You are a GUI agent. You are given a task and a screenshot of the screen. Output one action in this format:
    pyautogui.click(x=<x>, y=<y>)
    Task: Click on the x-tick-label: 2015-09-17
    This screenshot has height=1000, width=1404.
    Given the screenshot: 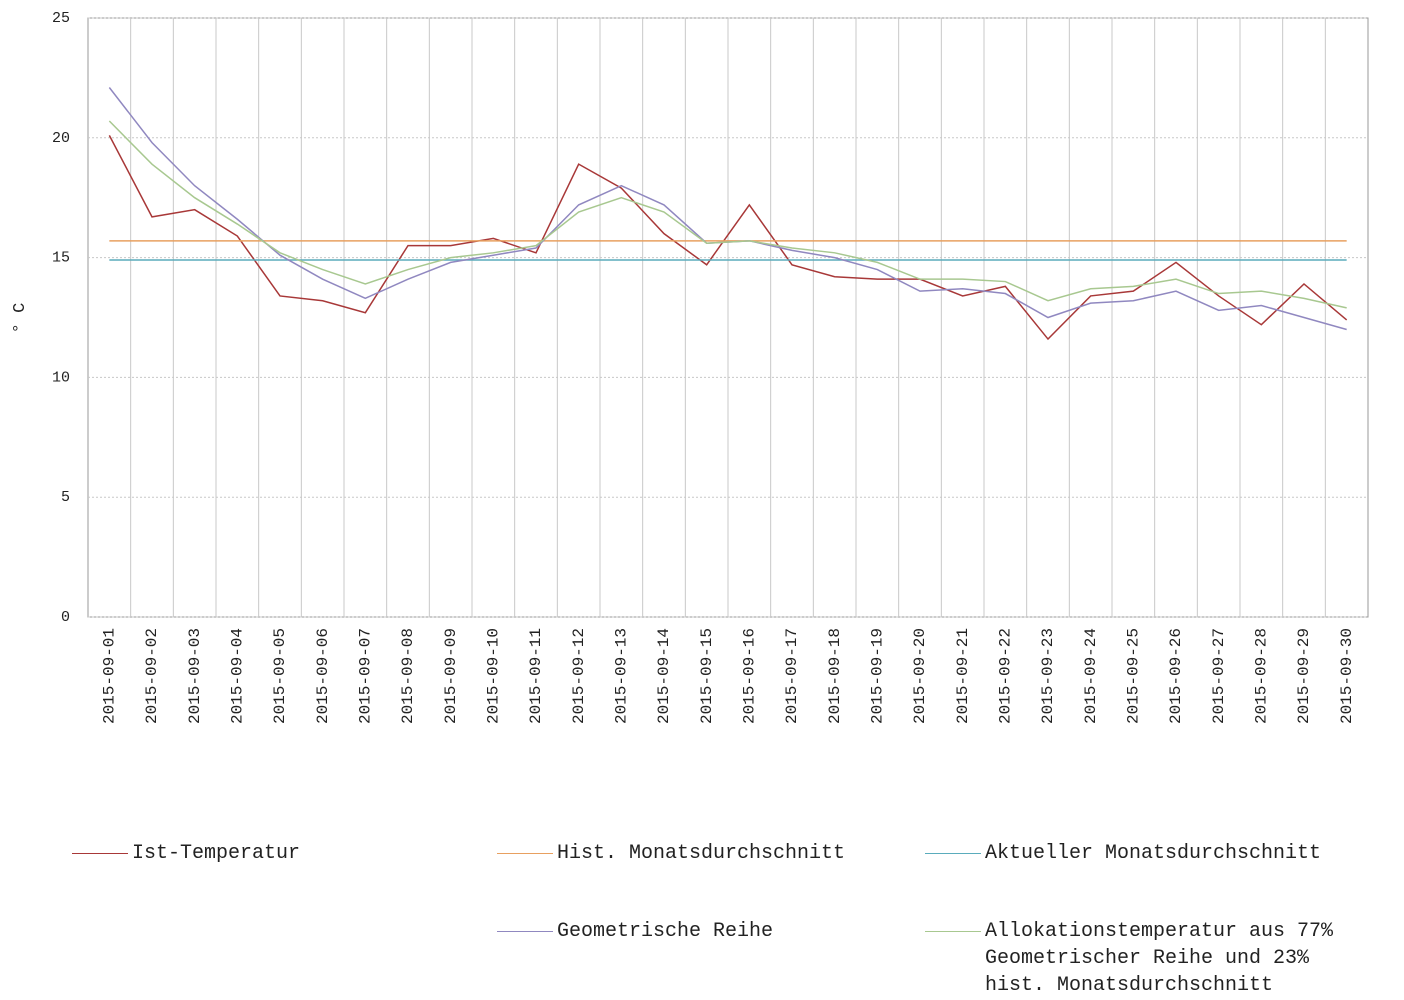 What is the action you would take?
    pyautogui.click(x=792, y=676)
    